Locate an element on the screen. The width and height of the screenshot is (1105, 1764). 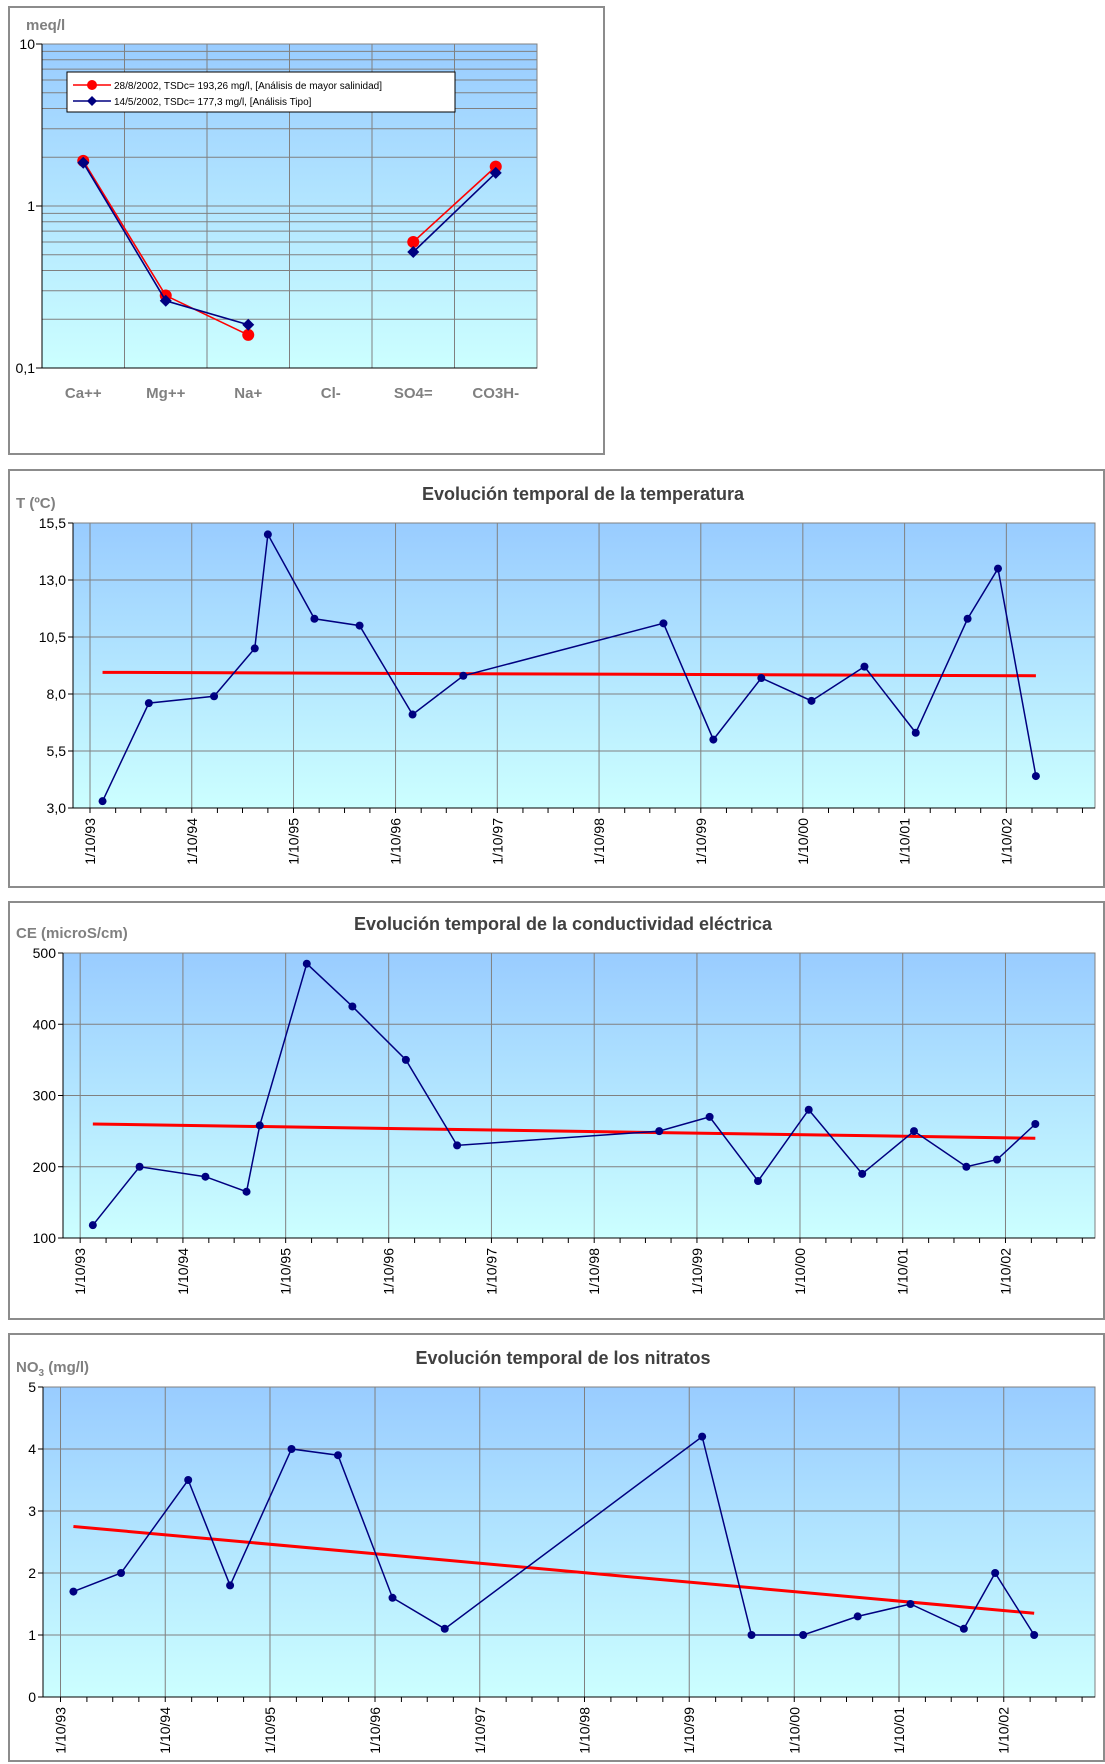
series-tipo is located at coordinates (289, 243).